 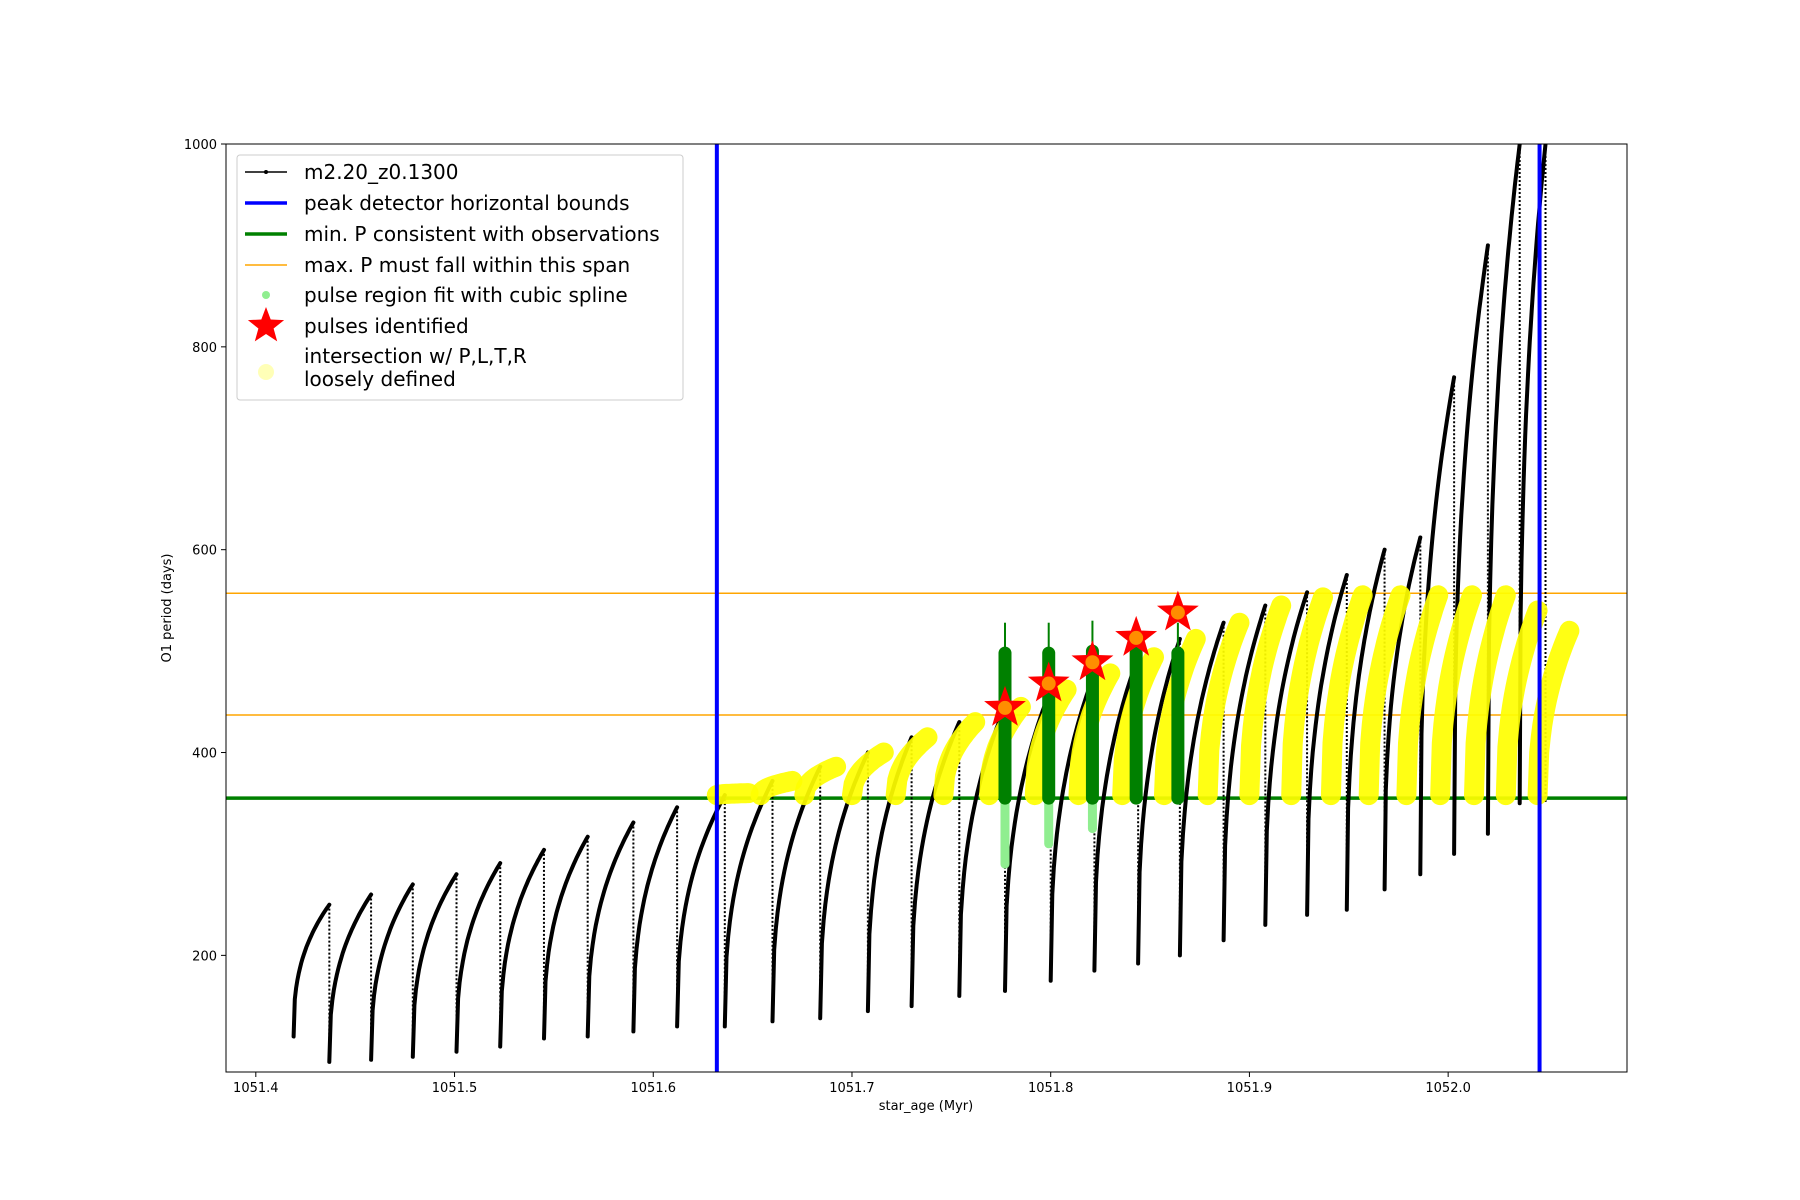 I want to click on legend-entry-blue: peak detector horizontal bounds, so click(x=437, y=203).